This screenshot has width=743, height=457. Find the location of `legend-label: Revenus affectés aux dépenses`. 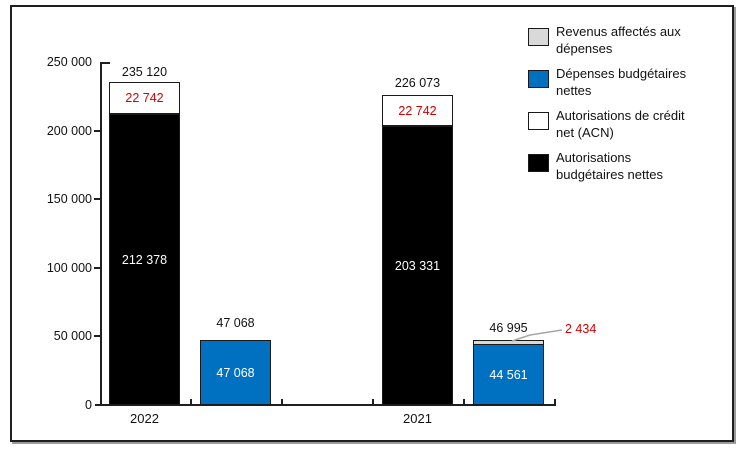

legend-label: Revenus affectés aux dépenses is located at coordinates (618, 40).